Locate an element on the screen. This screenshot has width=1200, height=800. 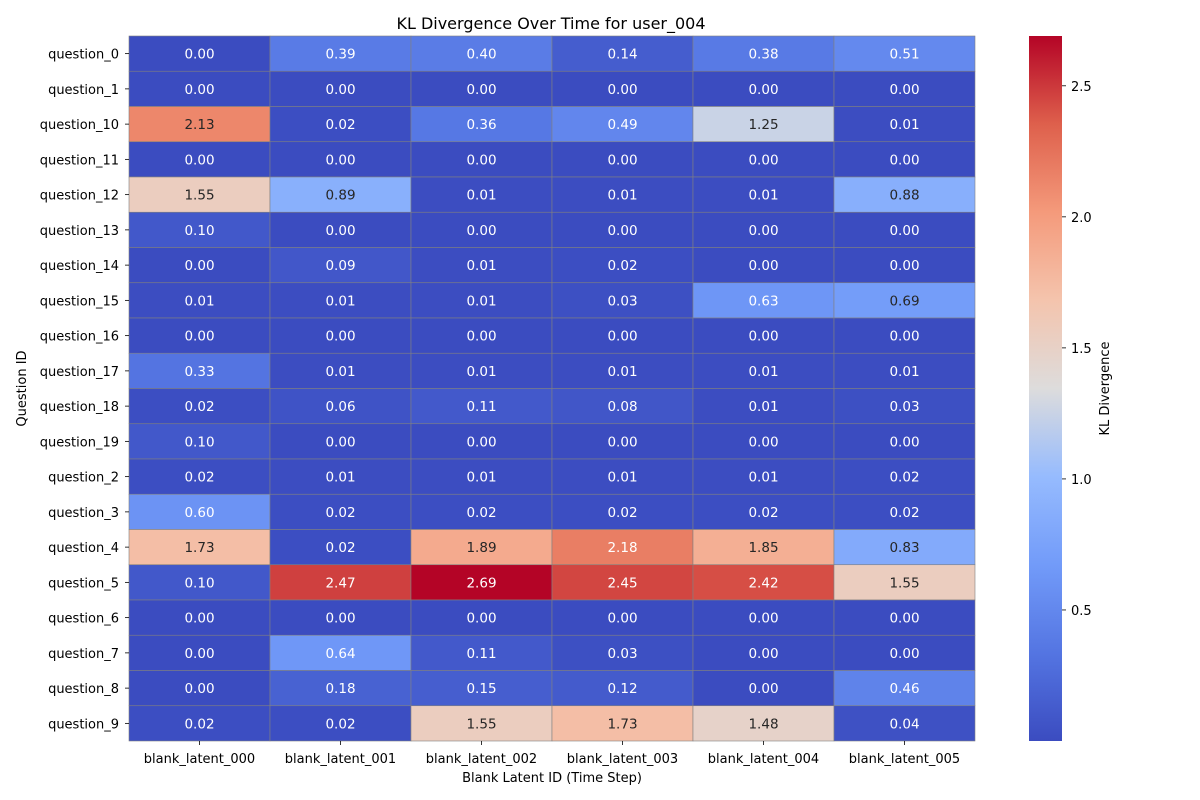
heatmap-cell-label-r11-c3: 0.00 is located at coordinates (622, 442).